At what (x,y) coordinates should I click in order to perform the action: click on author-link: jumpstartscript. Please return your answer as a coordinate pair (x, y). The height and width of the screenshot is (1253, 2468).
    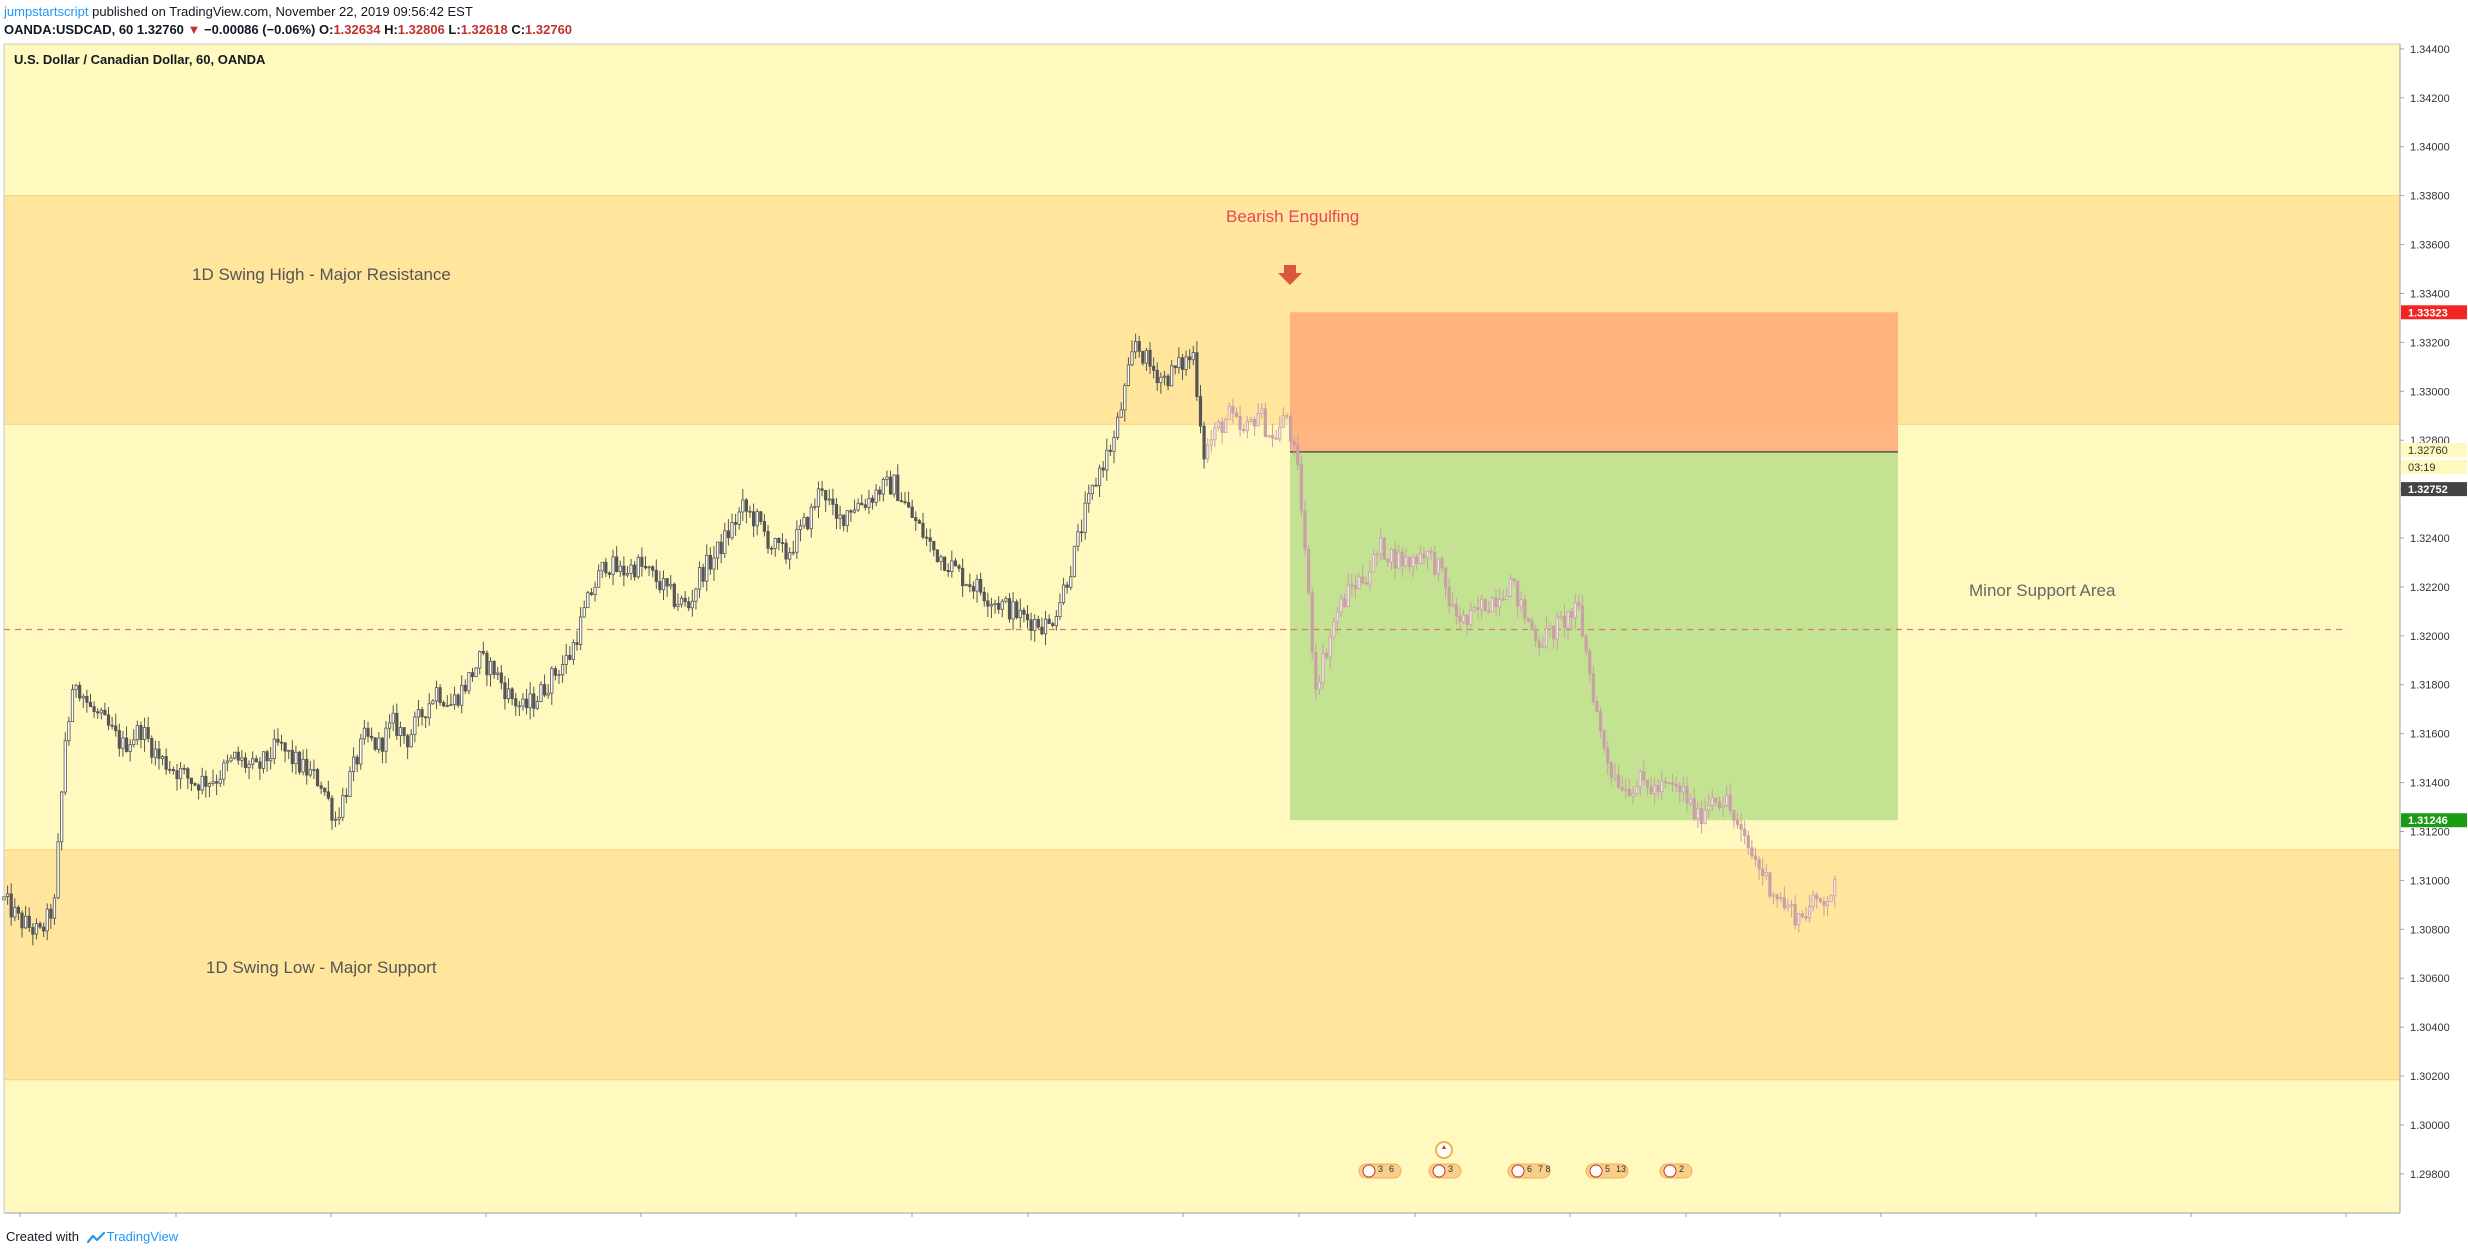
    Looking at the image, I should click on (46, 11).